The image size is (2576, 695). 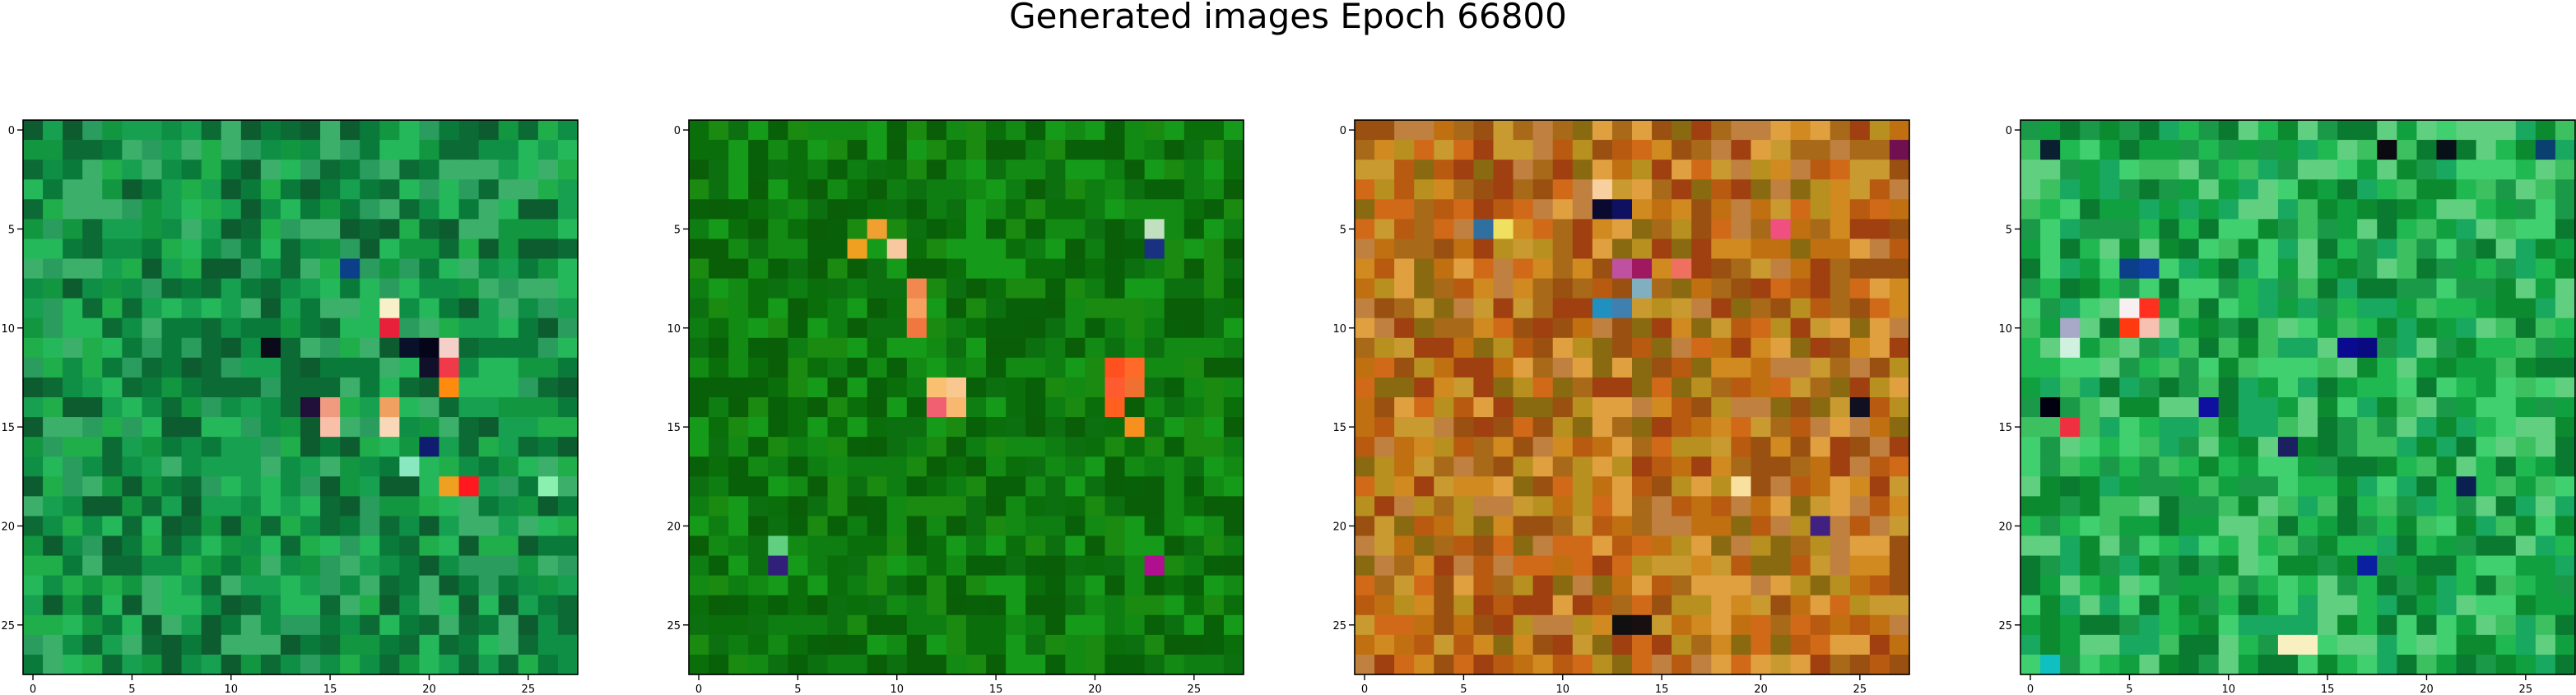 What do you see at coordinates (33, 689) in the screenshot?
I see `x-tick-label: 0` at bounding box center [33, 689].